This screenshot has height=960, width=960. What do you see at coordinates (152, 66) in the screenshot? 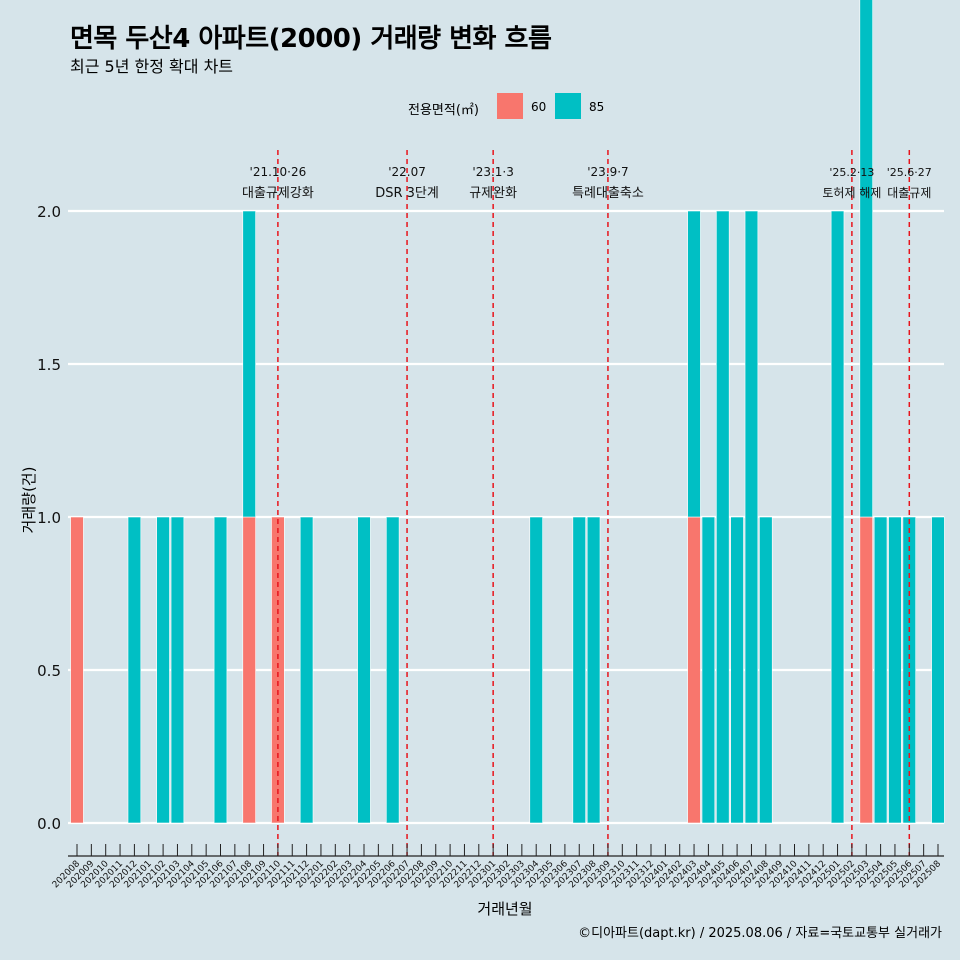
I see `chart-subtitle: 최근 5년 한정 확대 차트` at bounding box center [152, 66].